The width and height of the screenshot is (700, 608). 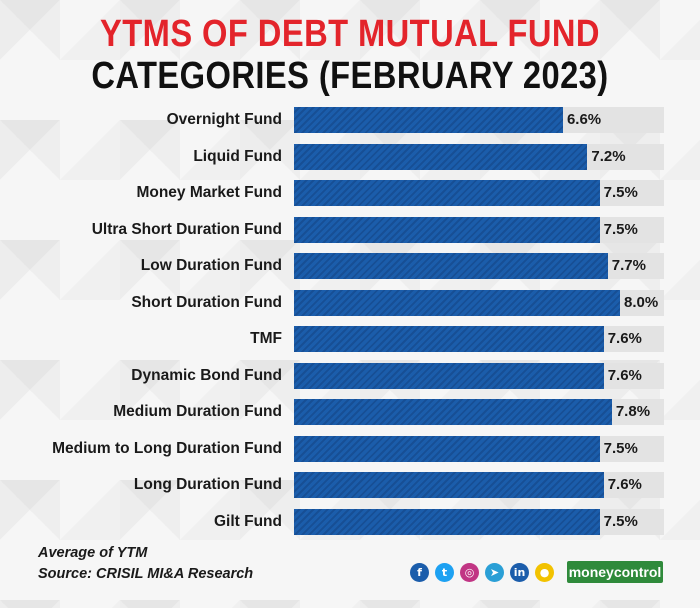 I want to click on social-icons: f t ◎ ➤ in ●, so click(x=482, y=572).